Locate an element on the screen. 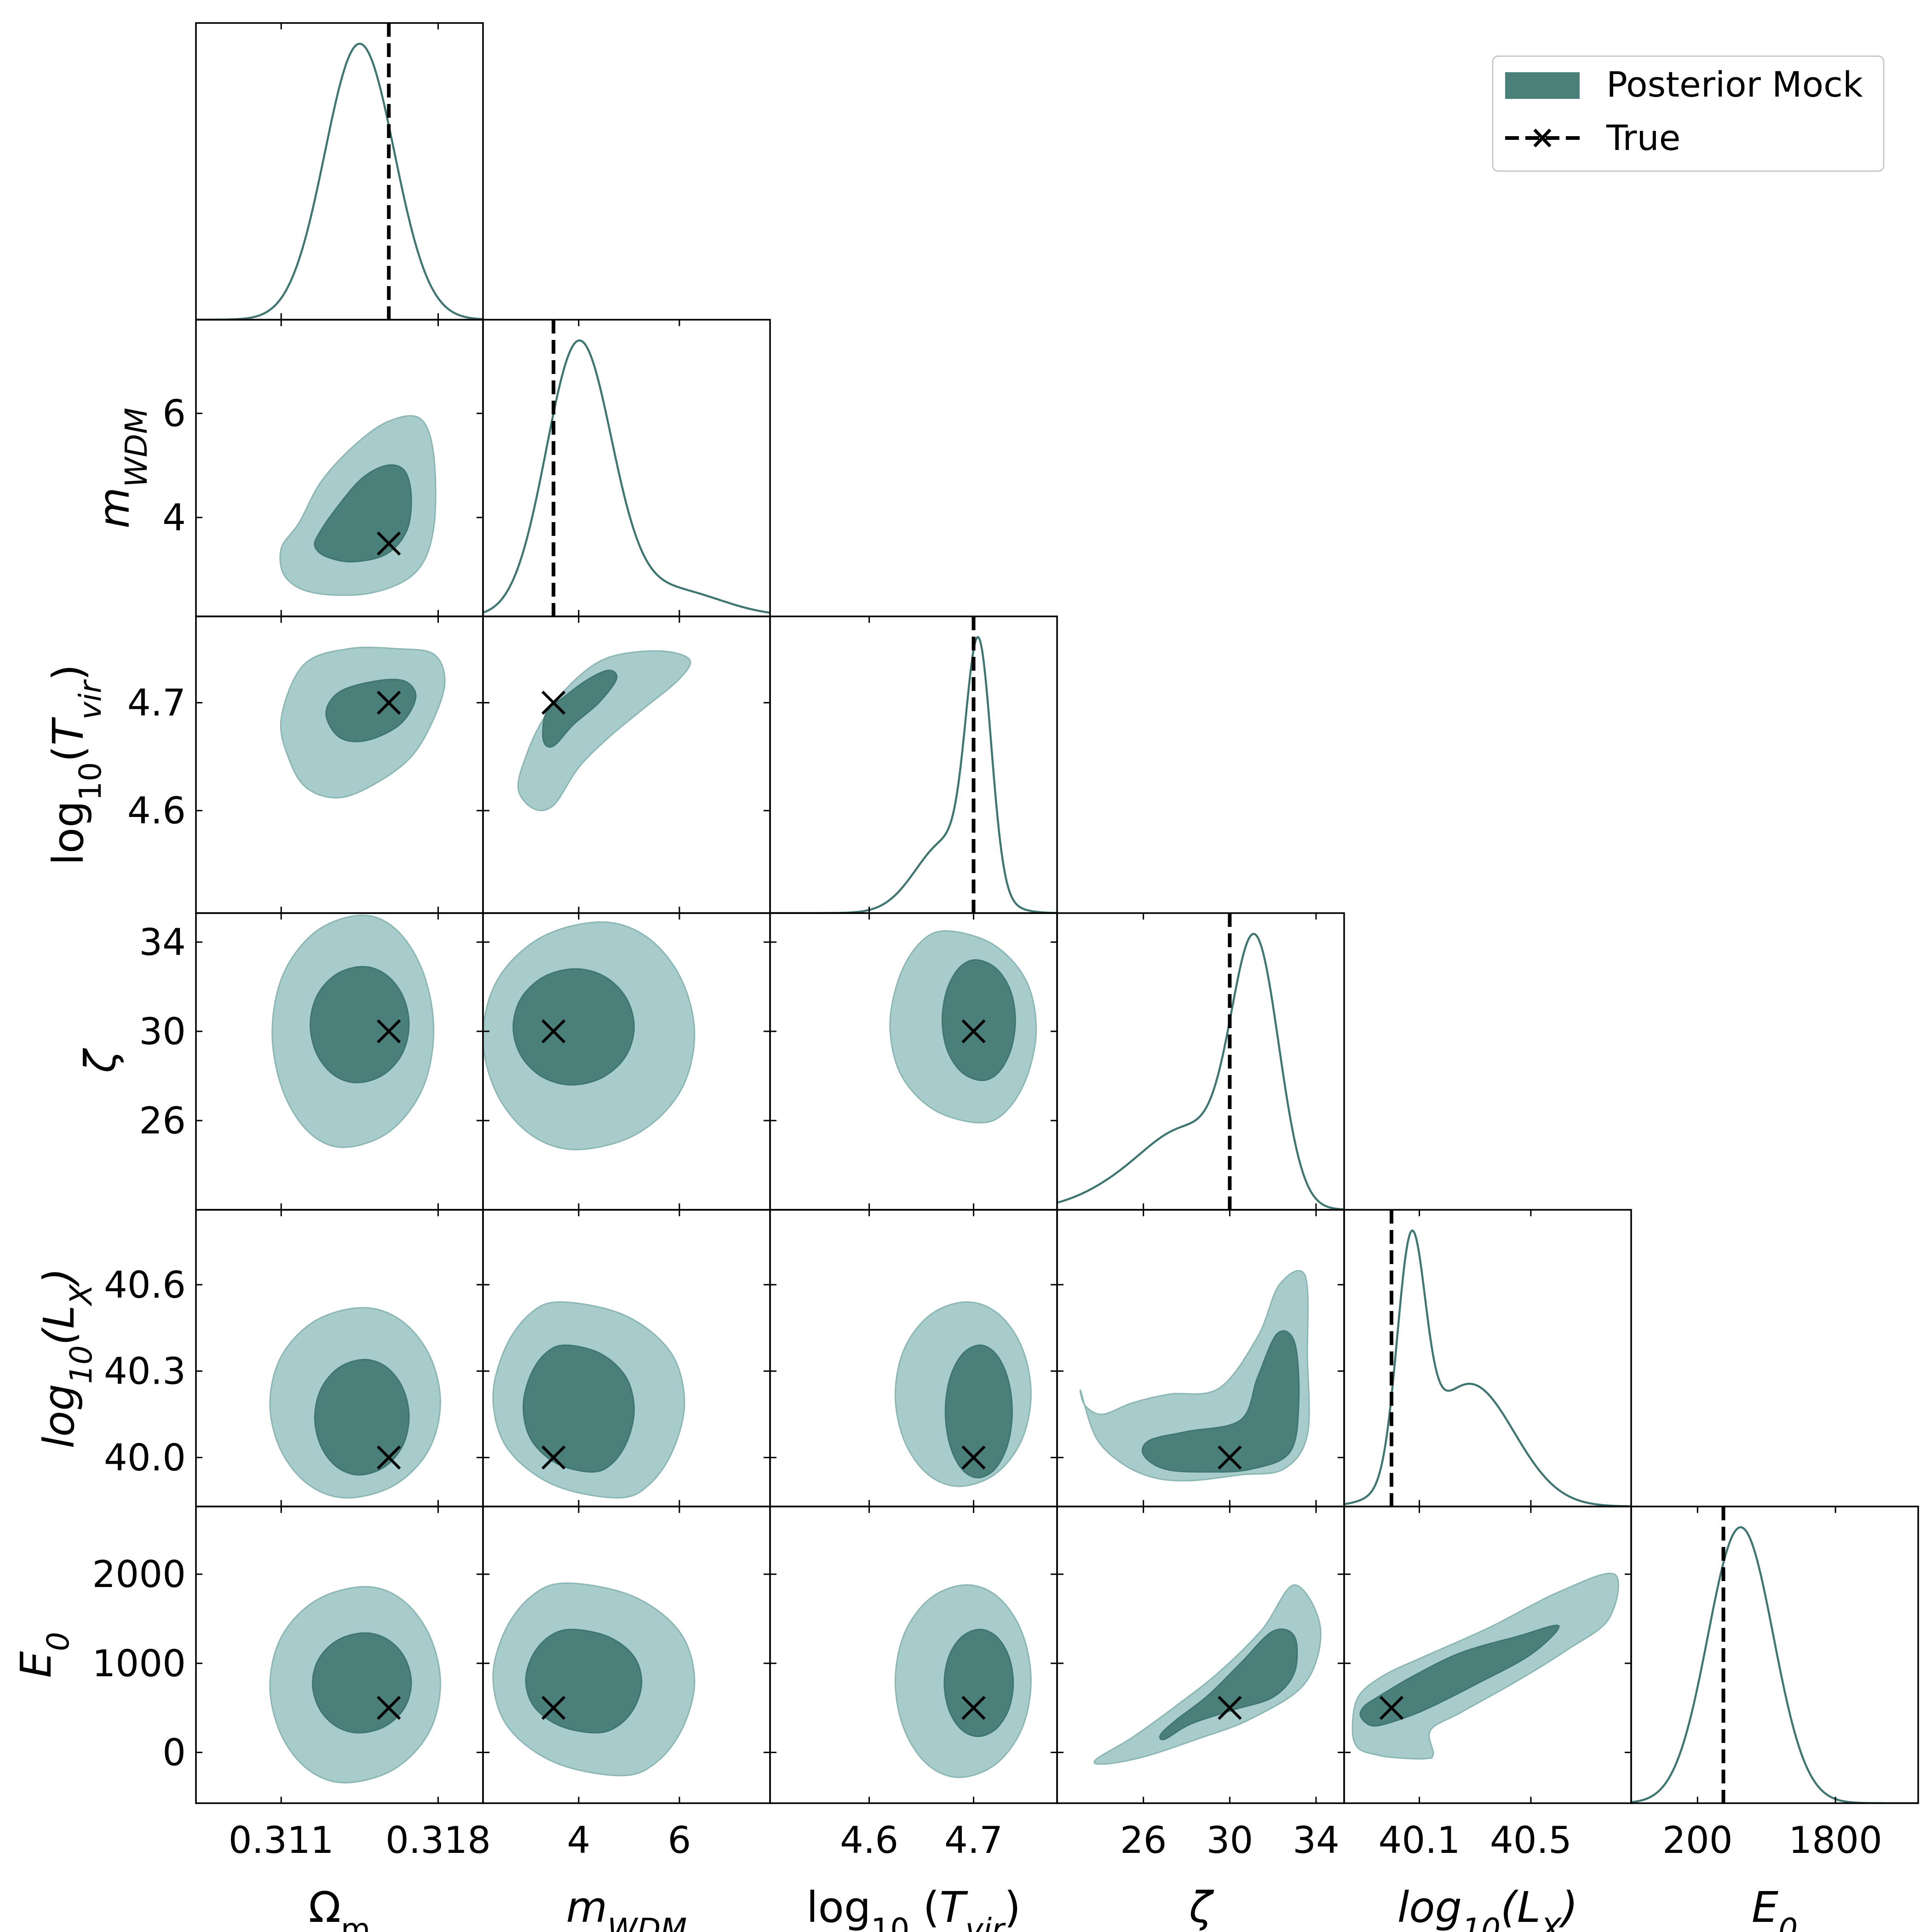 The image size is (1932, 1932). x-tick-label-lx: 40.1 is located at coordinates (1419, 1840).